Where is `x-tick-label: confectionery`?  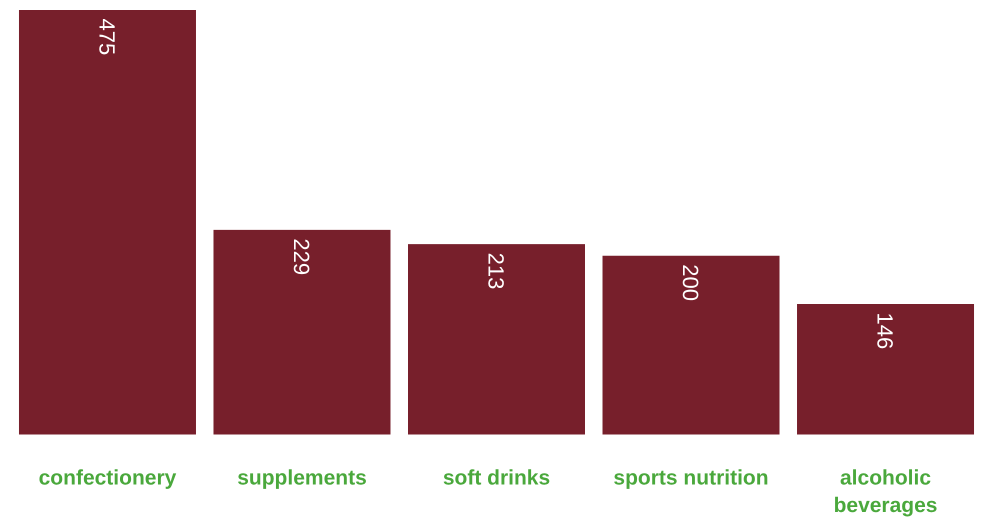
x-tick-label: confectionery is located at coordinates (107, 478).